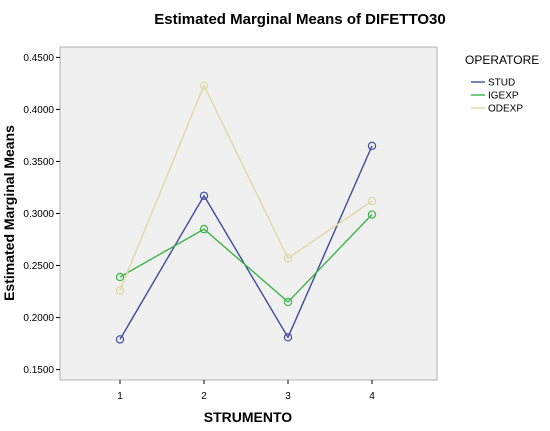 The image size is (550, 431). What do you see at coordinates (38, 370) in the screenshot?
I see `y-tick-label: 0.1500` at bounding box center [38, 370].